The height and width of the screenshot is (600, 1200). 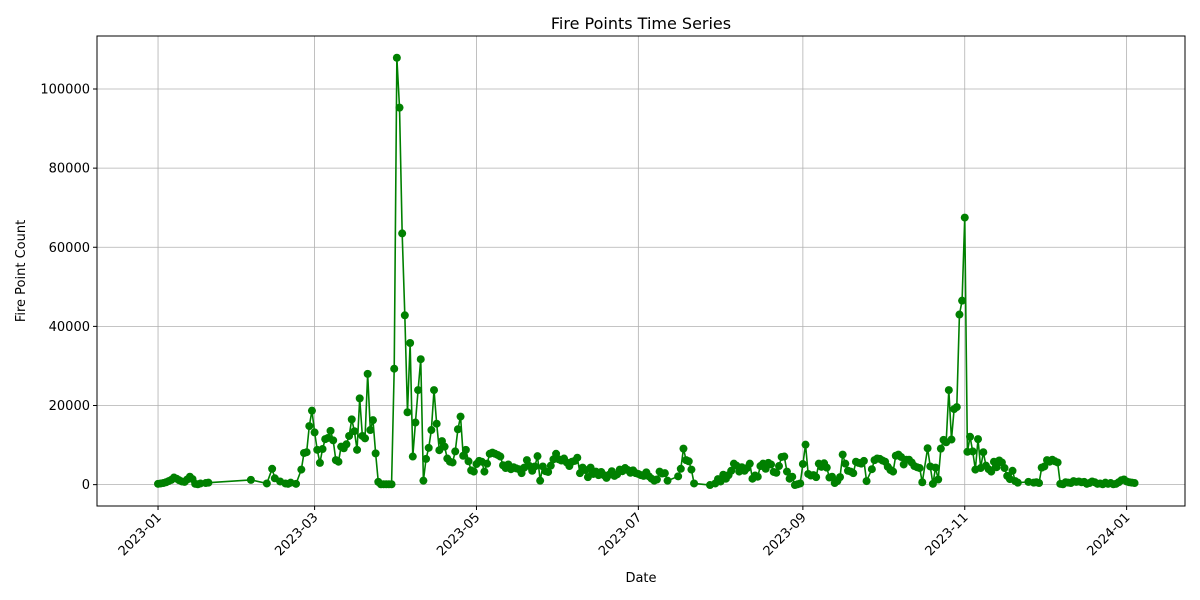 What do you see at coordinates (69, 169) in the screenshot?
I see `y-tick-label: 80000` at bounding box center [69, 169].